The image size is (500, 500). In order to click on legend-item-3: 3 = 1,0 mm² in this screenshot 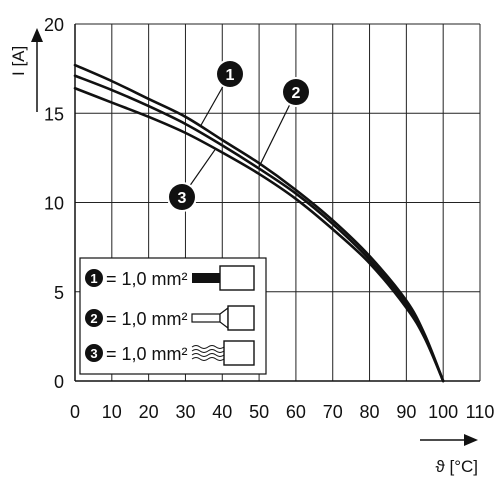, I will do `click(170, 353)`.